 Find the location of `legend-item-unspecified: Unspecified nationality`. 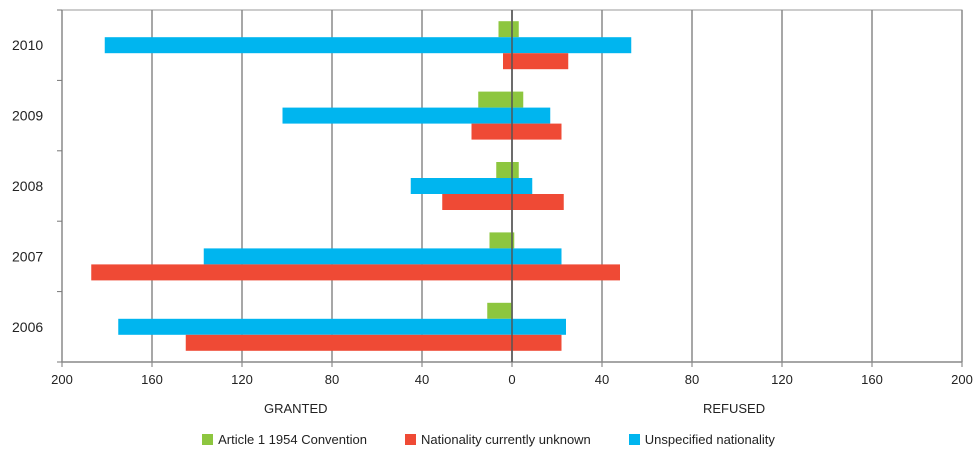

legend-item-unspecified: Unspecified nationality is located at coordinates (701, 439).